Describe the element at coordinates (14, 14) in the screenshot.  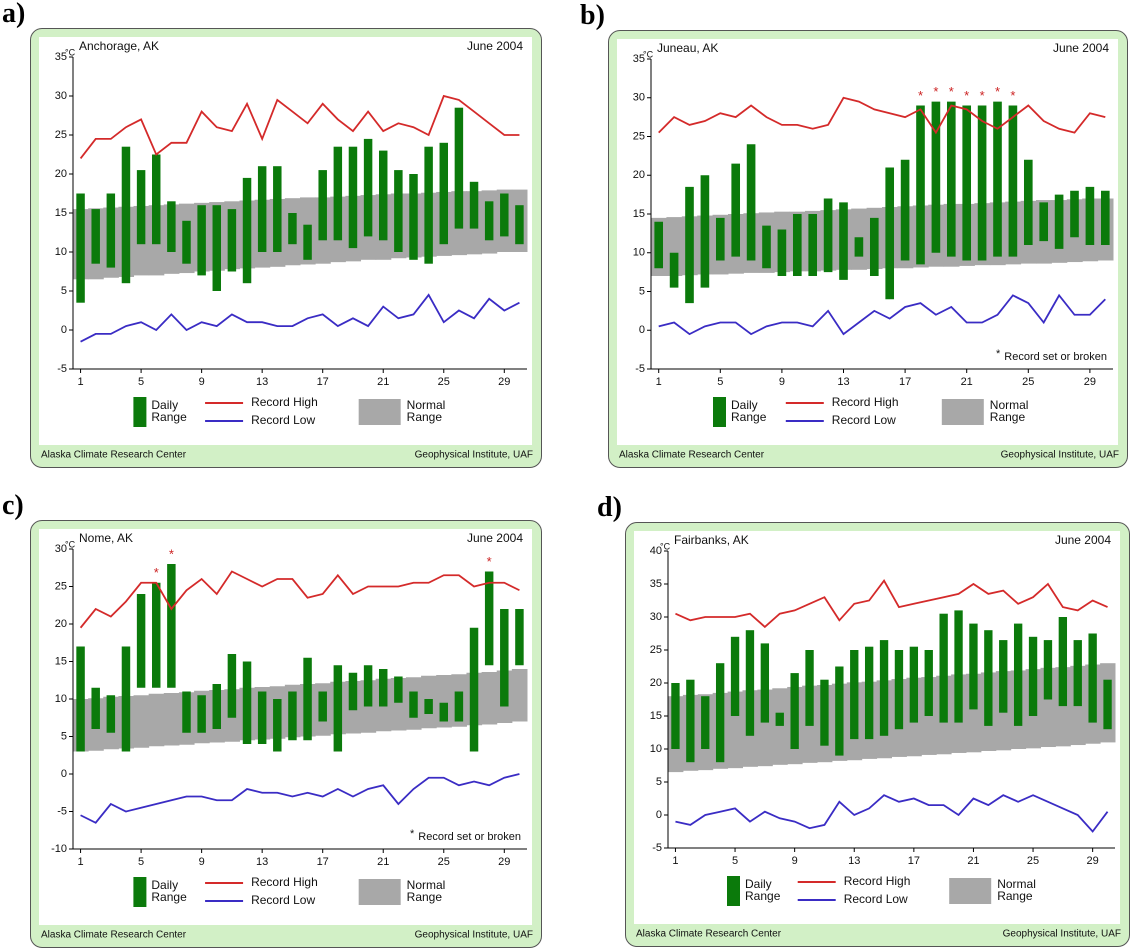
I see `panel-label: a)` at that location.